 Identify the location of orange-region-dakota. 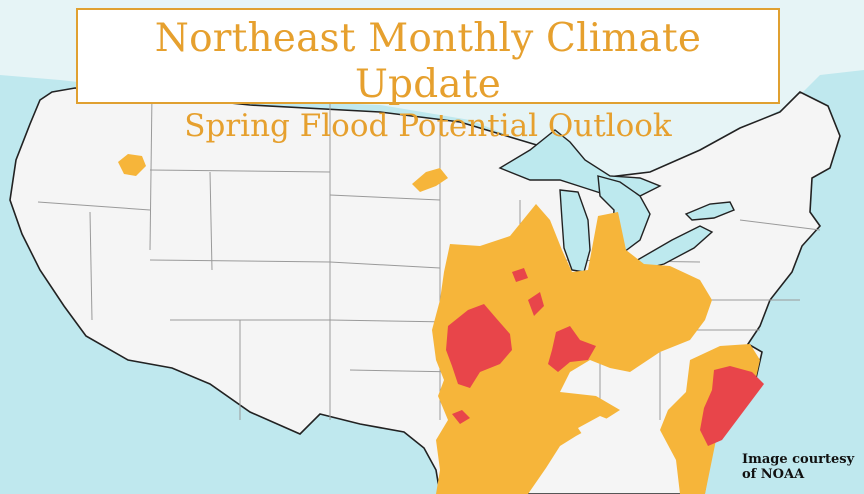
(430, 180).